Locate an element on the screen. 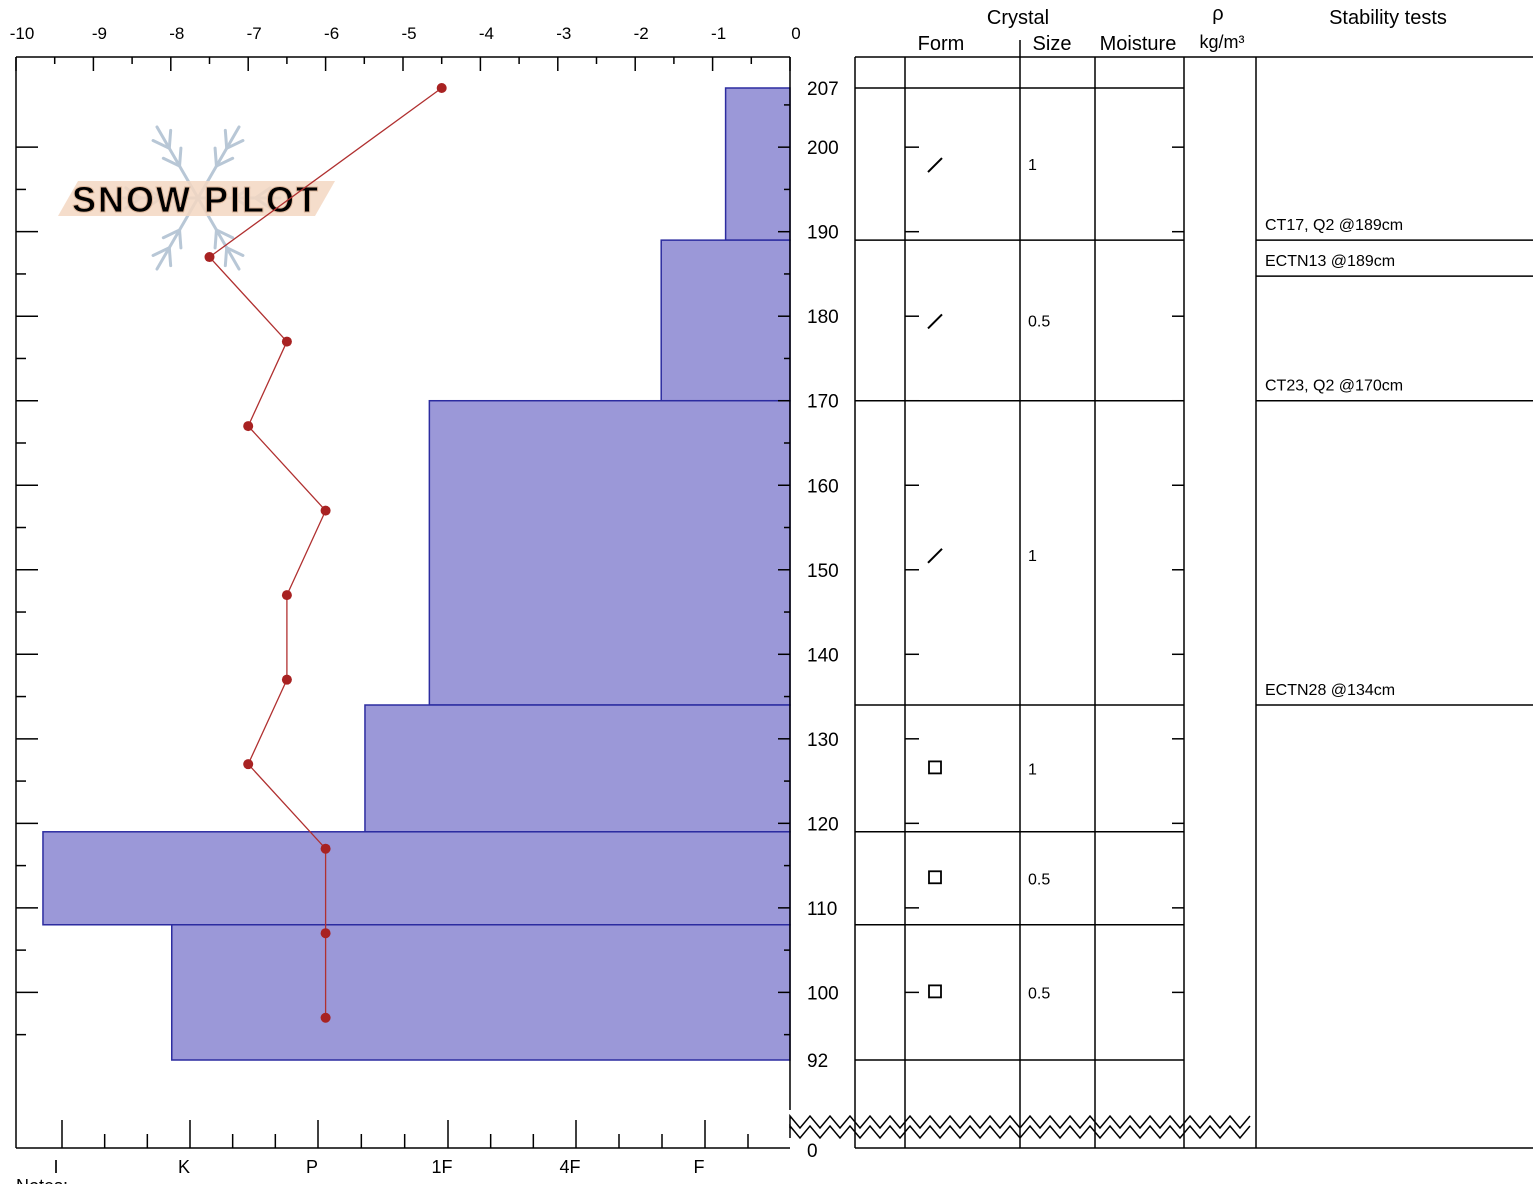  temp-tick-label: -4 is located at coordinates (486, 33).